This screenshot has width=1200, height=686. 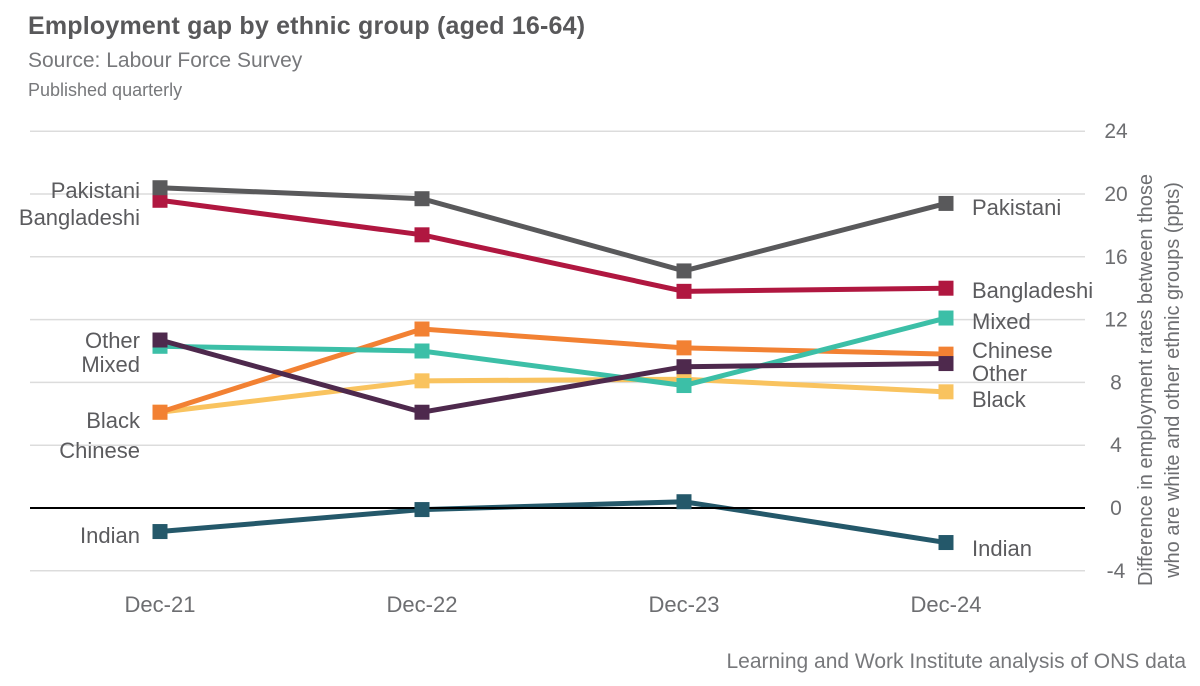 I want to click on y-tick-label: 20, so click(x=1115, y=194).